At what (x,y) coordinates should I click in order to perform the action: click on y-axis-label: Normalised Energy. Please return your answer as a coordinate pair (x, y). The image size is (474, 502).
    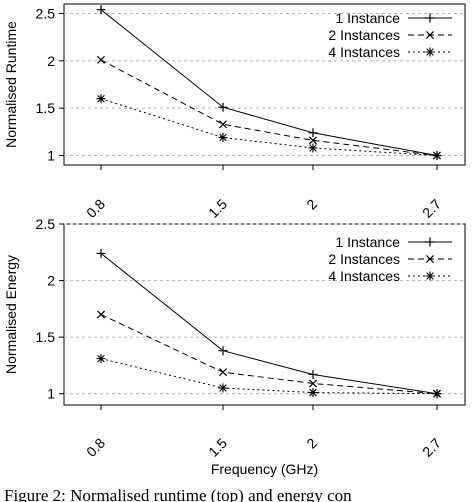
    Looking at the image, I should click on (11, 314).